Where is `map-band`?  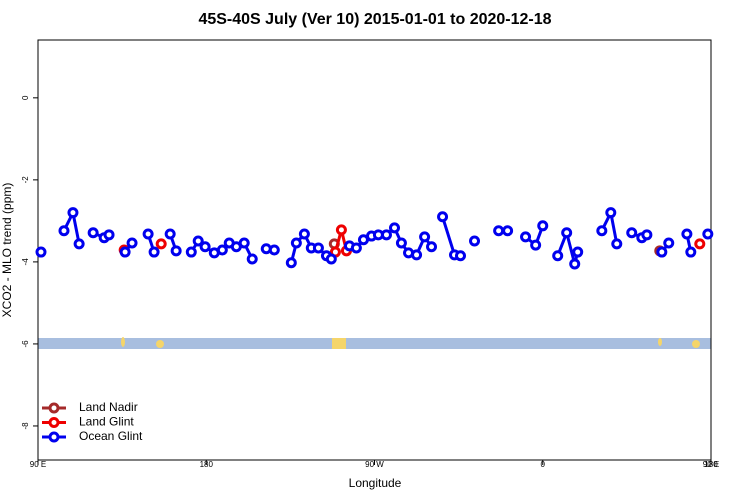
map-band is located at coordinates (374, 343).